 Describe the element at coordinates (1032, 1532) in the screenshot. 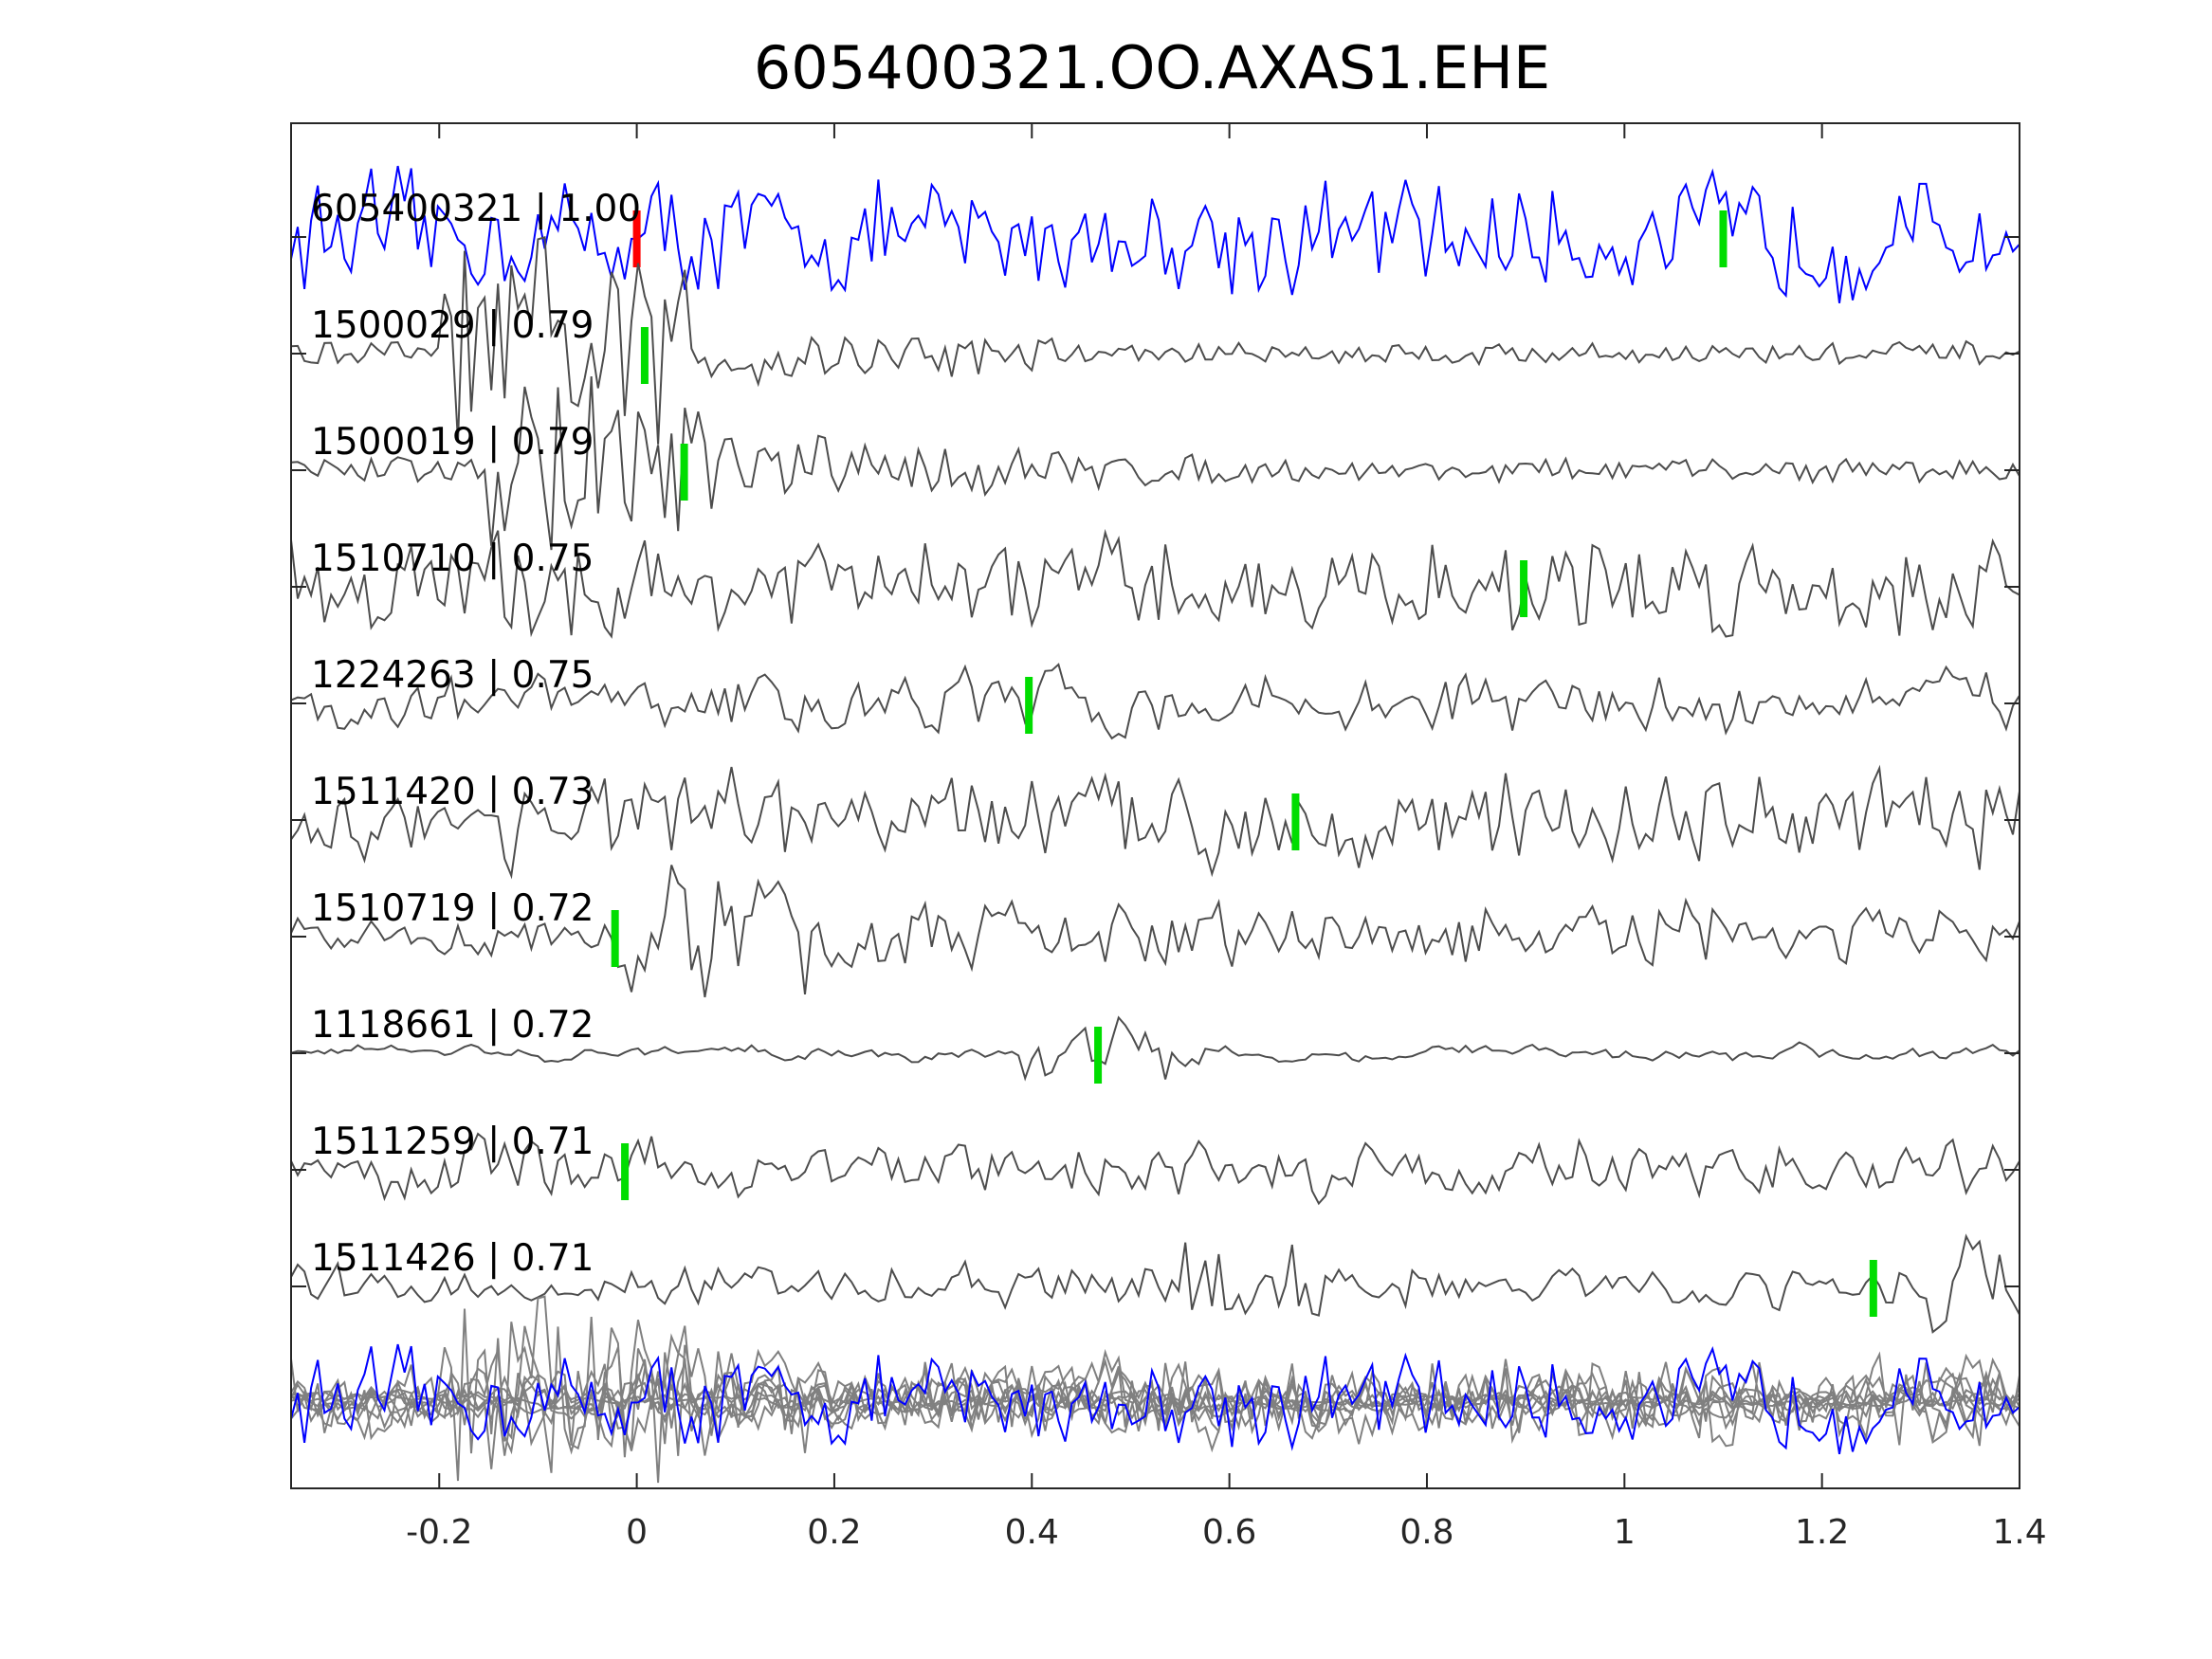

I see `x-tick-label: 0.4` at that location.